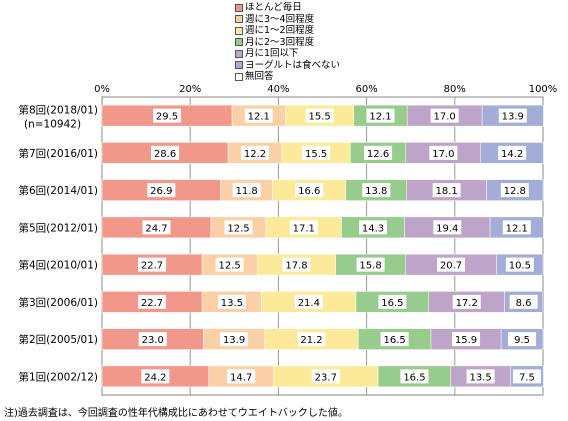 This screenshot has width=568, height=421. I want to click on data-label: 12.1, so click(517, 228).